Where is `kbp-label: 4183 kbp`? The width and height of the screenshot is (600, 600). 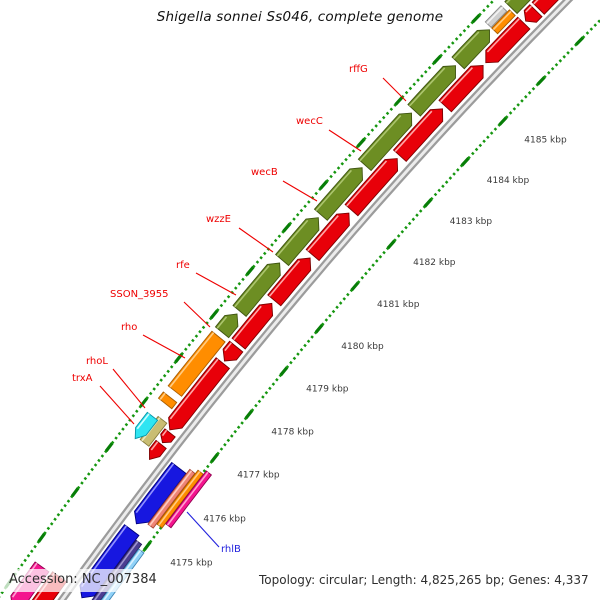 kbp-label: 4183 kbp is located at coordinates (471, 222).